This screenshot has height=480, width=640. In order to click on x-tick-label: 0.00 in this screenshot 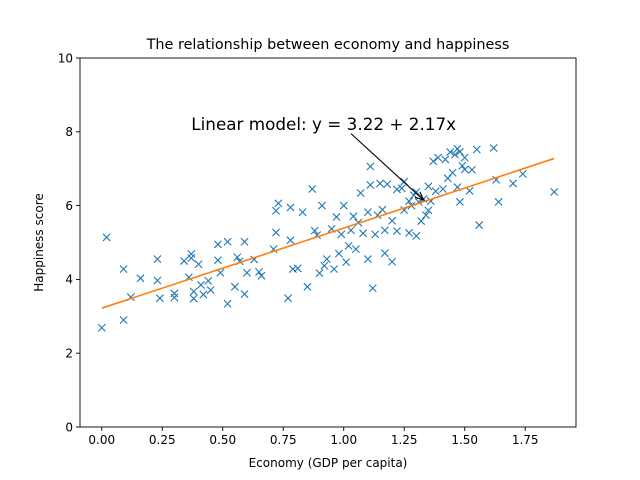, I will do `click(101, 440)`.